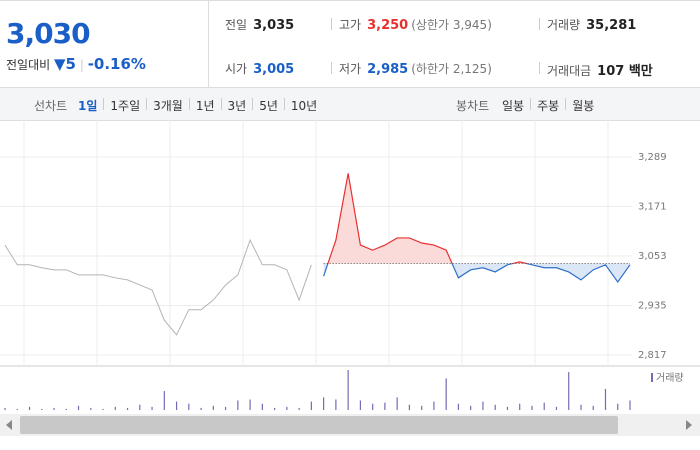 The image size is (700, 450). What do you see at coordinates (350, 69) in the screenshot?
I see `stat-label: 저가` at bounding box center [350, 69].